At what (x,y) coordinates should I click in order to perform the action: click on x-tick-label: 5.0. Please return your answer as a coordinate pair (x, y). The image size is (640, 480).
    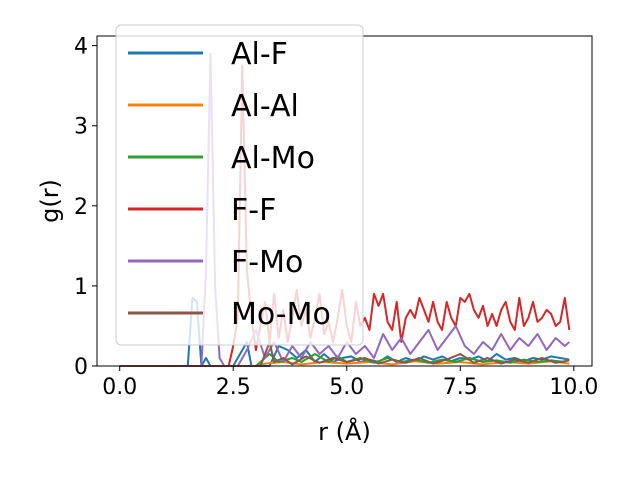
    Looking at the image, I should click on (346, 387).